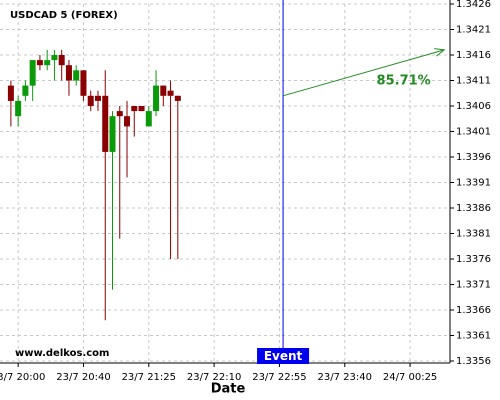 The image size is (500, 400). Describe the element at coordinates (410, 377) in the screenshot. I see `x-tick-label: 24/7 00:25` at that location.